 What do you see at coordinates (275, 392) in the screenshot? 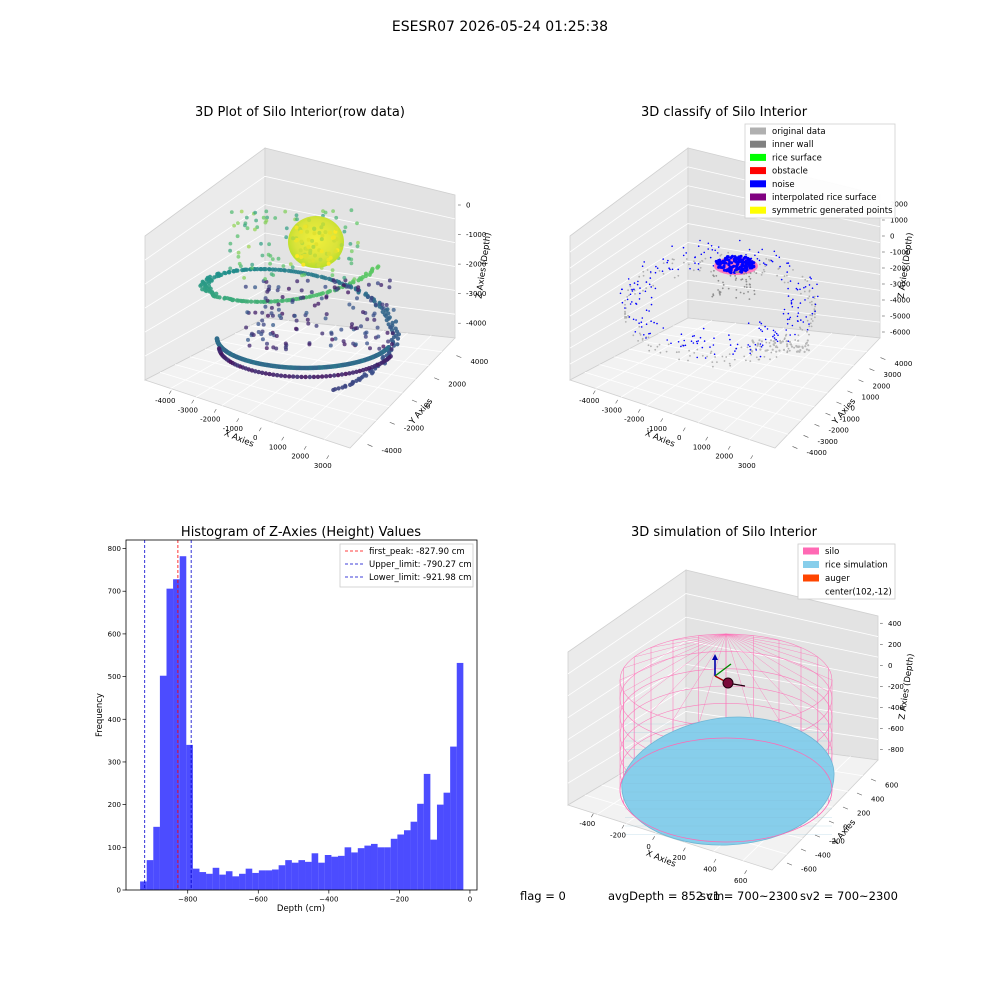
I see `raw-3d-floor-gridline` at bounding box center [275, 392].